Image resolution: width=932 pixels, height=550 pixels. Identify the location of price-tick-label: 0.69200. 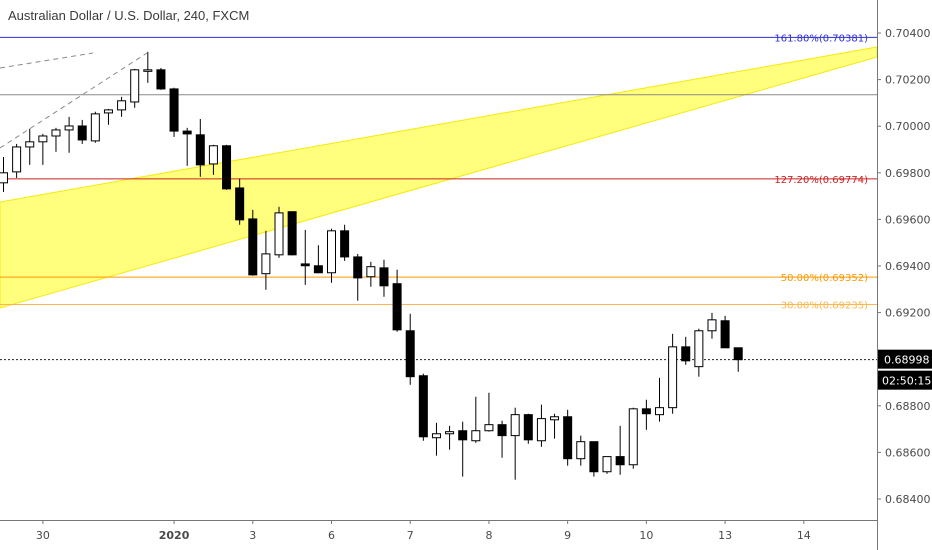
(908, 313).